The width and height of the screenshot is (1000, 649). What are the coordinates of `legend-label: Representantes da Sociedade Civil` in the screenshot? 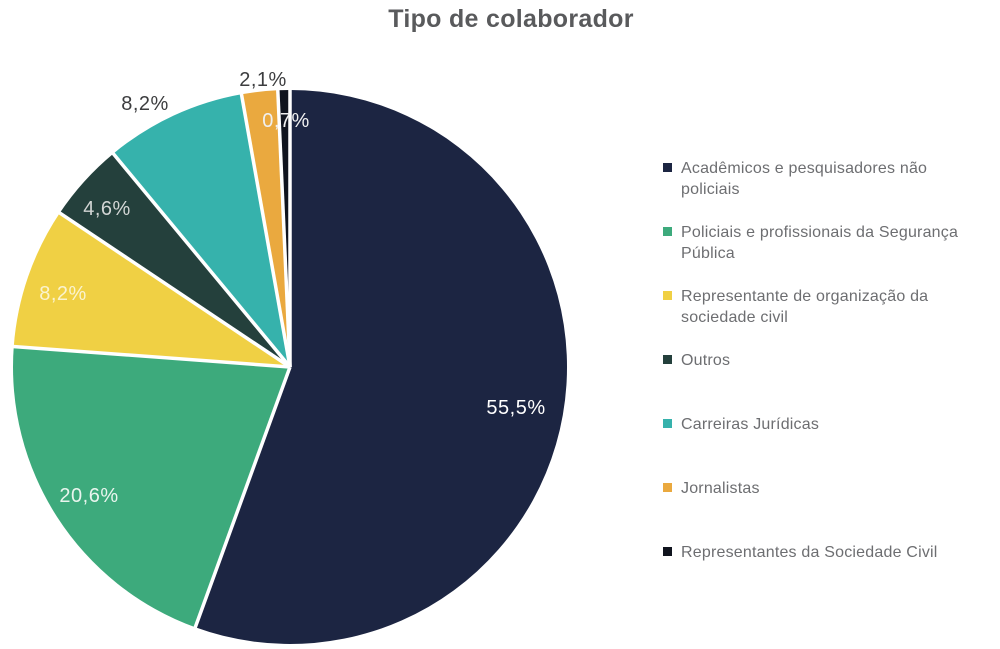 It's located at (809, 552).